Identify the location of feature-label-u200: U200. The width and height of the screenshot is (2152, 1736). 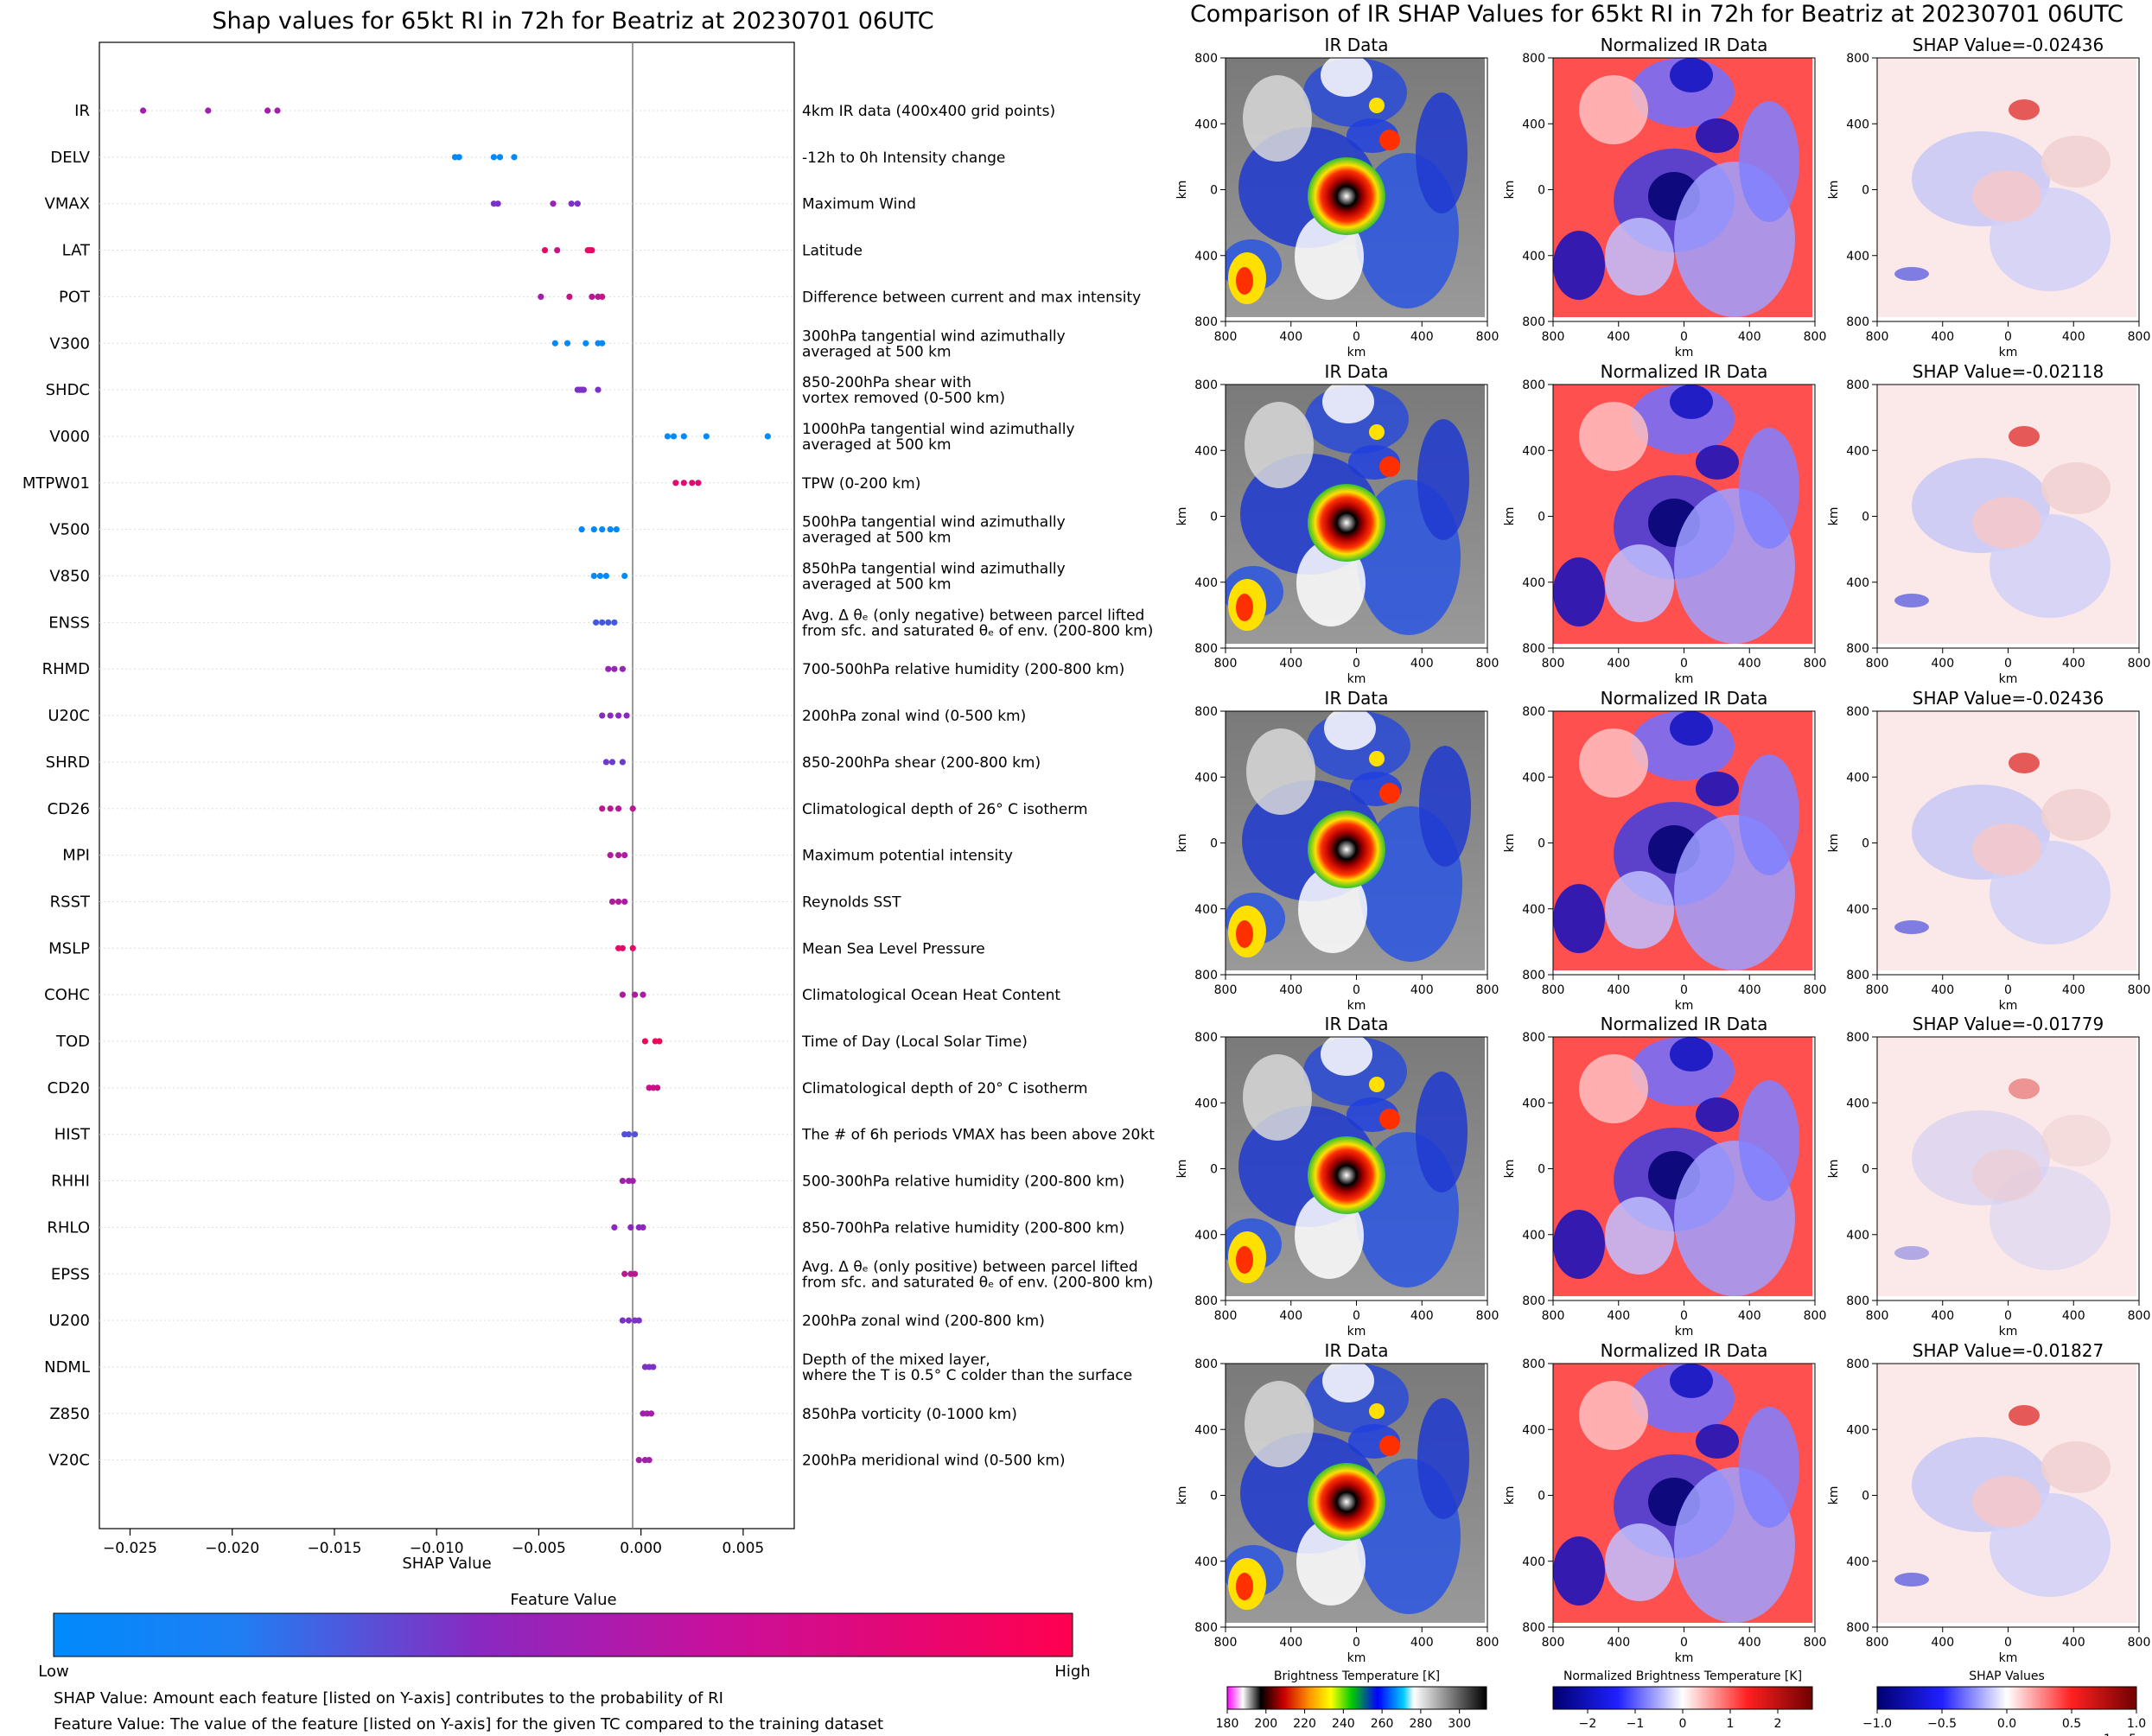
(69, 1321).